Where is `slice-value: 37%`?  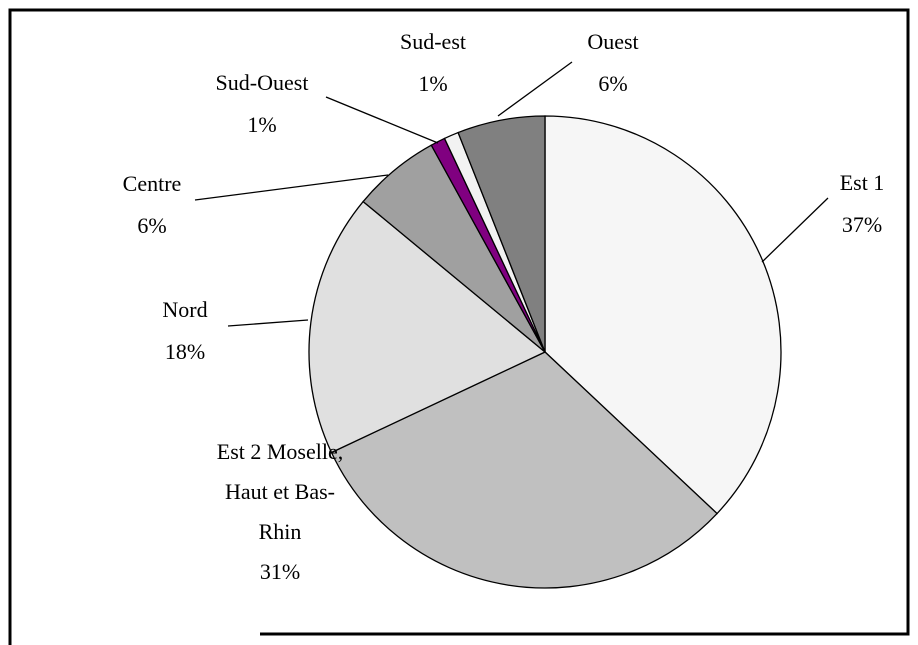
slice-value: 37% is located at coordinates (862, 224).